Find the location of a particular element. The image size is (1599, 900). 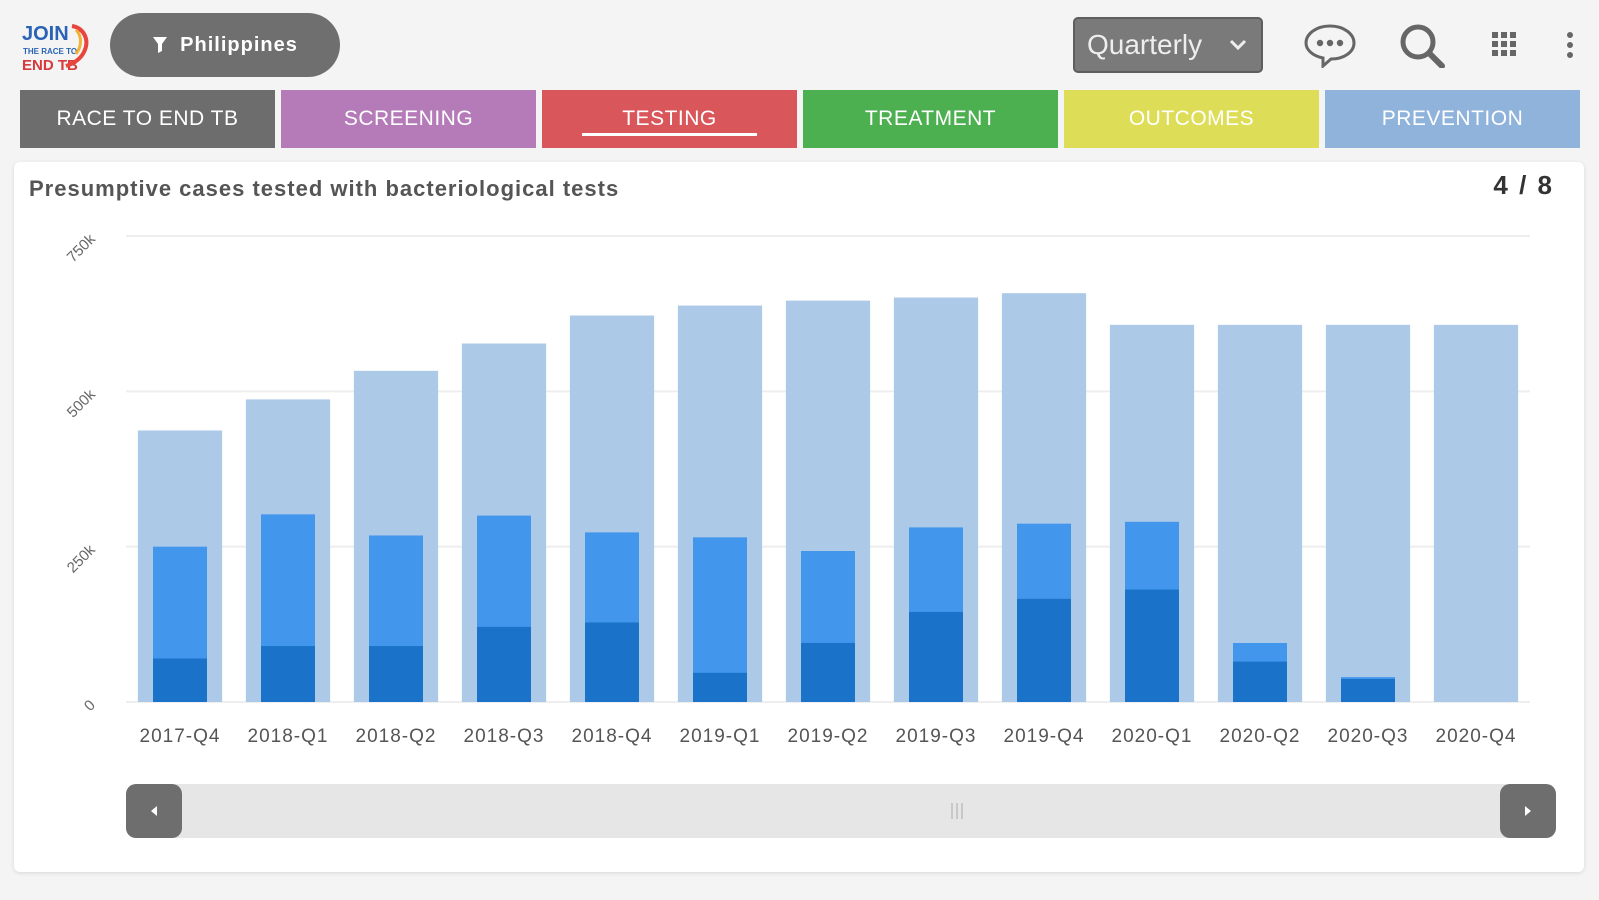

x-tick-label: 2019-Q2 is located at coordinates (828, 736).